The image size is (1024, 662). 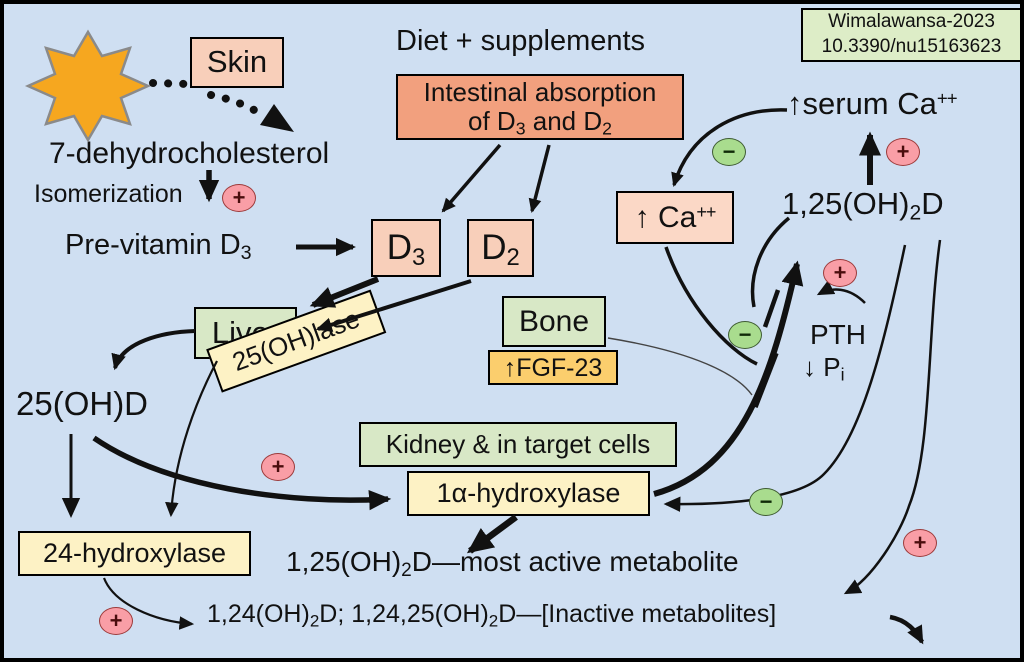 I want to click on dehydrocholesterol-label: 7-dehydrocholesterol, so click(x=189, y=153).